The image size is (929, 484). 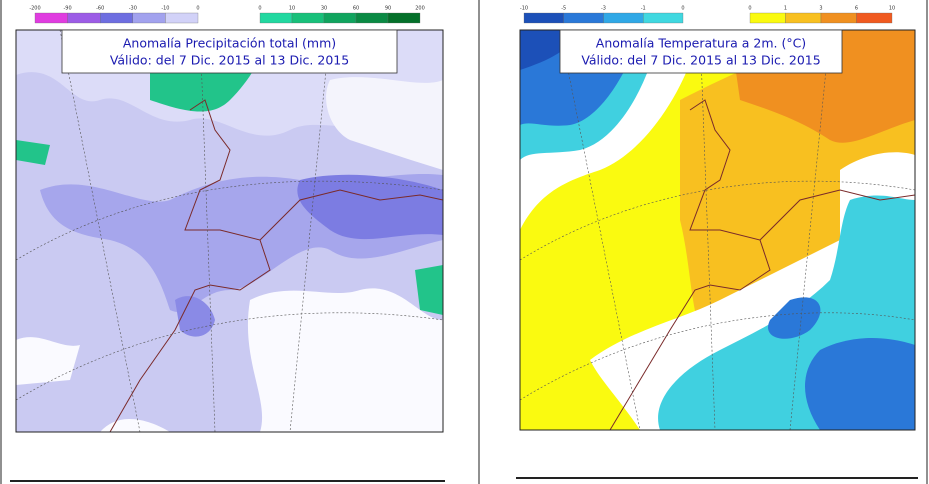 What do you see at coordinates (324, 9) in the screenshot?
I see `legend-label: 30` at bounding box center [324, 9].